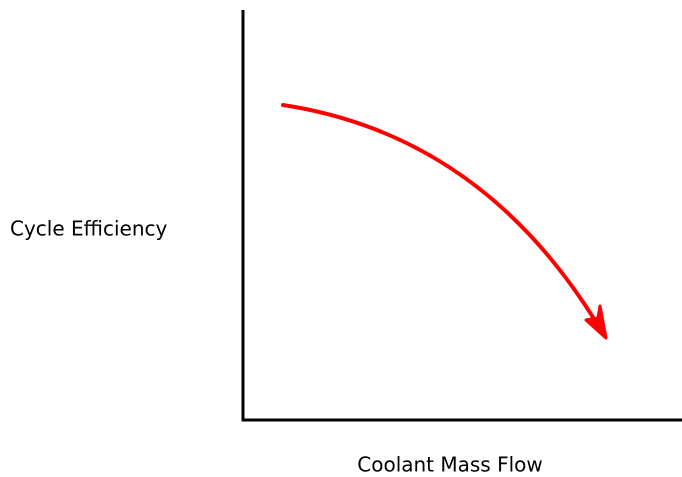 Image resolution: width=682 pixels, height=477 pixels. I want to click on y-axis-label: Cycle Efficiency, so click(89, 229).